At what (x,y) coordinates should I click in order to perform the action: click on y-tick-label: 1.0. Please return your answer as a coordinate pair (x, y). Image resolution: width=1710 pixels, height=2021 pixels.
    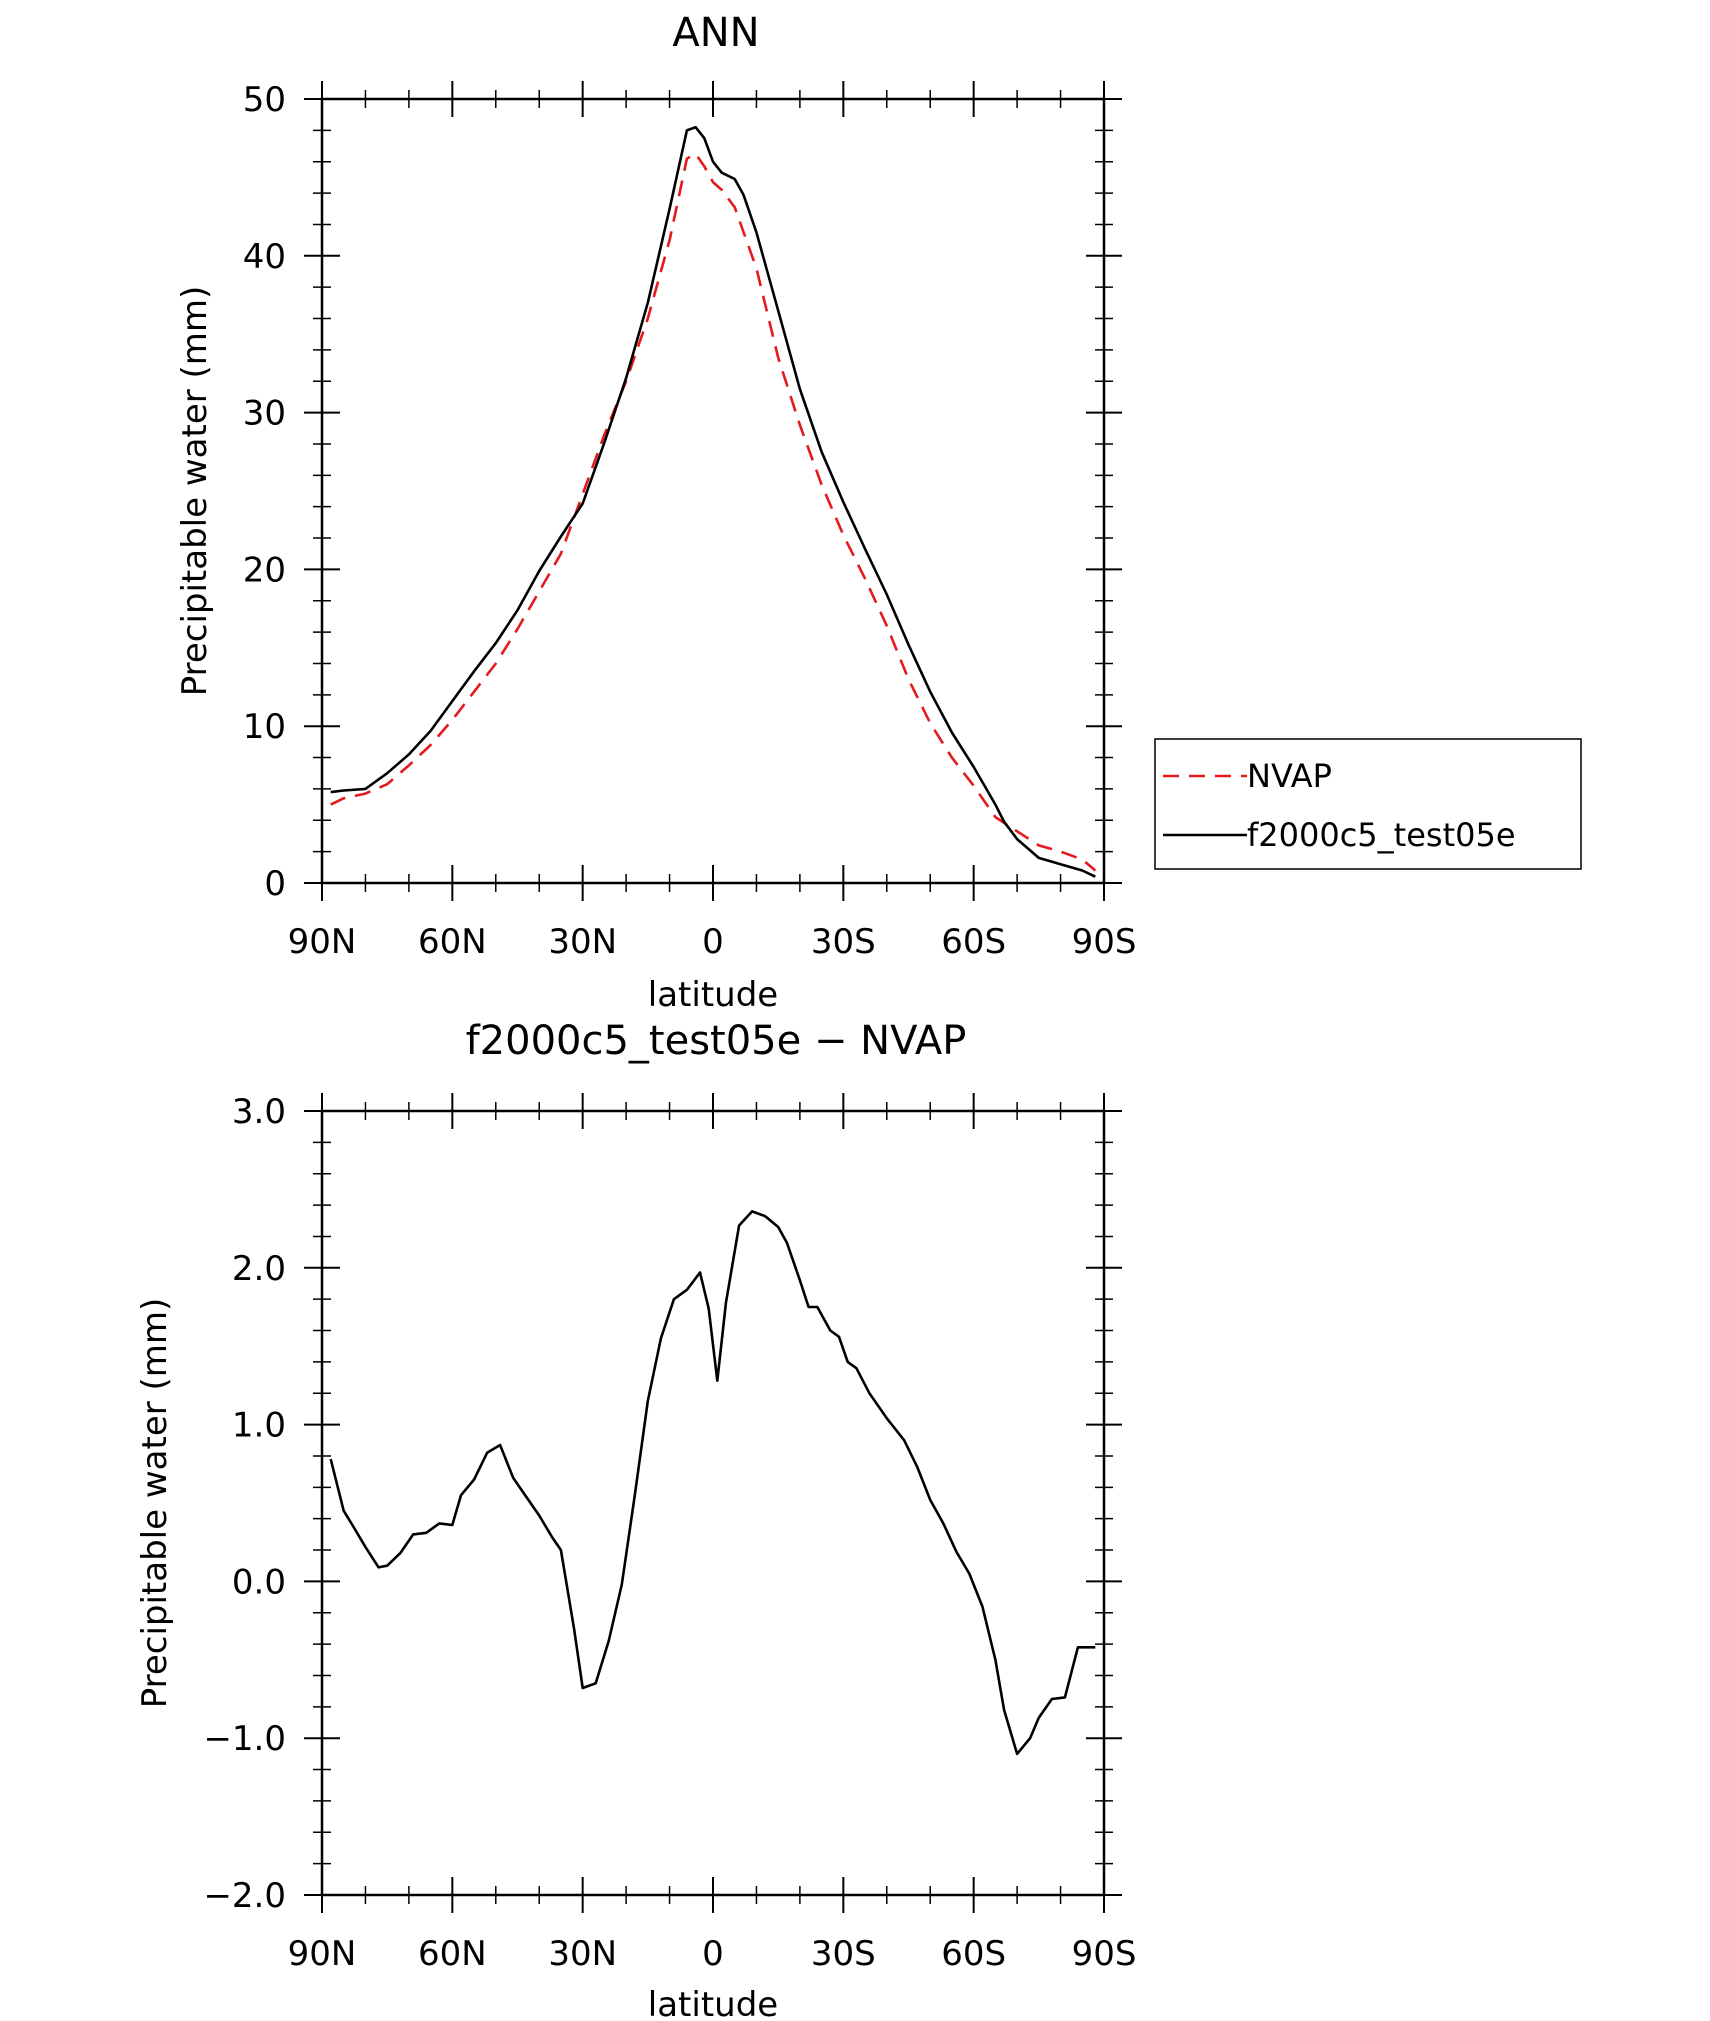
    Looking at the image, I should click on (259, 1426).